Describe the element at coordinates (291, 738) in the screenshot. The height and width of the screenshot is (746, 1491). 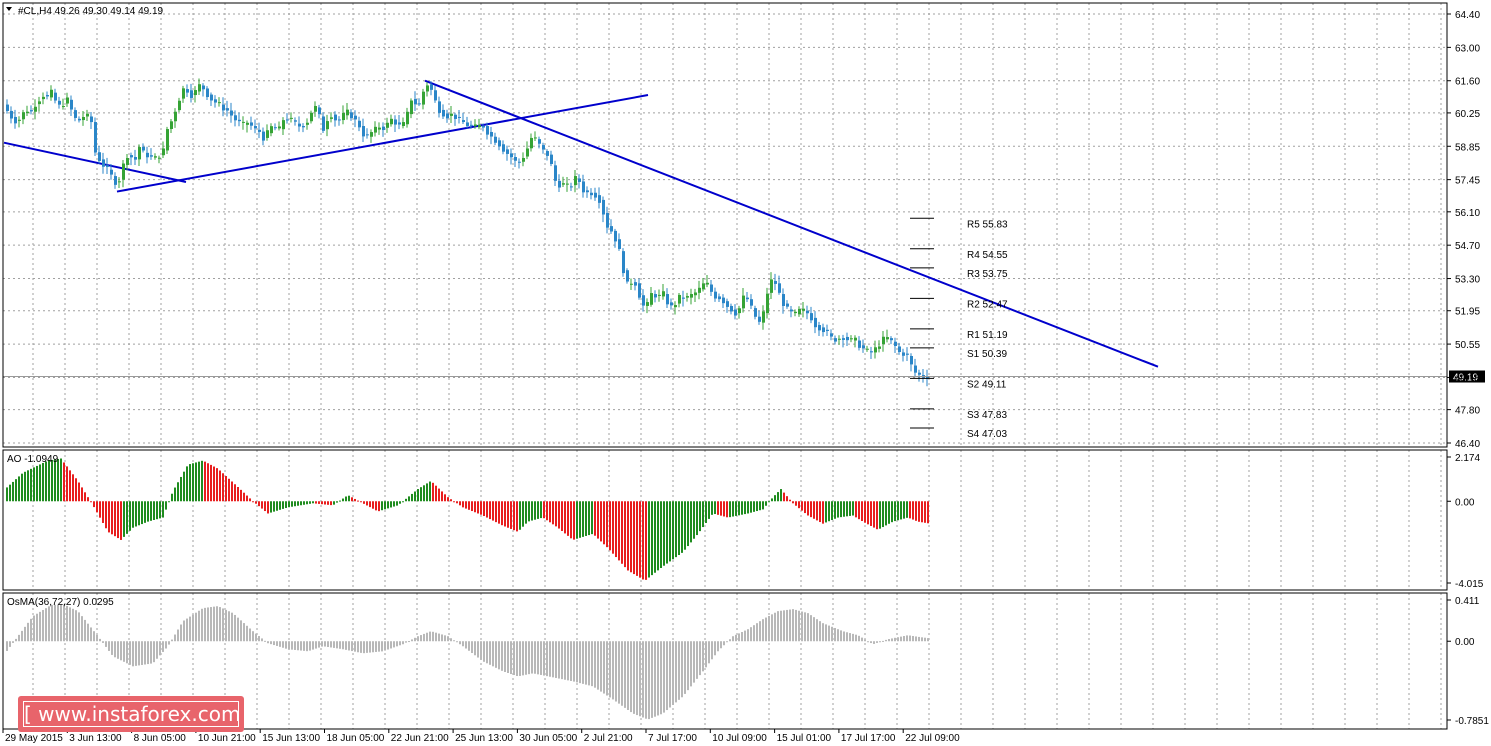
I see `time-tick-label: 15 Jun 13:00` at that location.